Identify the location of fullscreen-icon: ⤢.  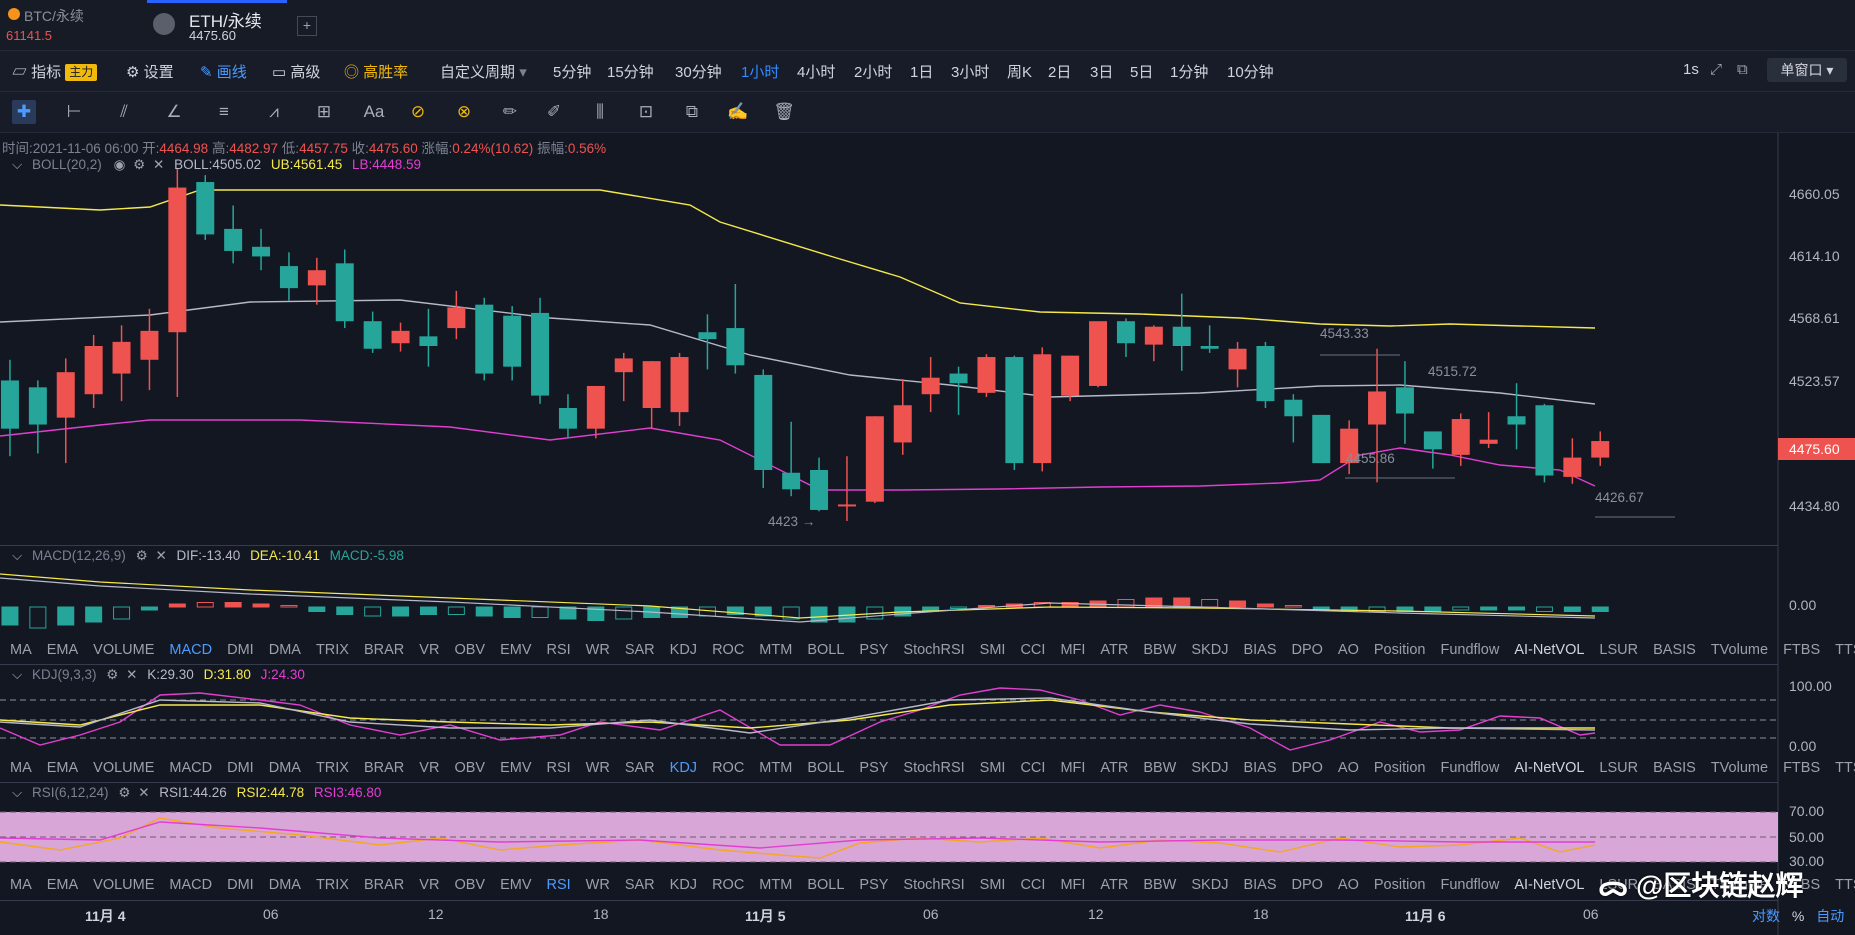
(1716, 69).